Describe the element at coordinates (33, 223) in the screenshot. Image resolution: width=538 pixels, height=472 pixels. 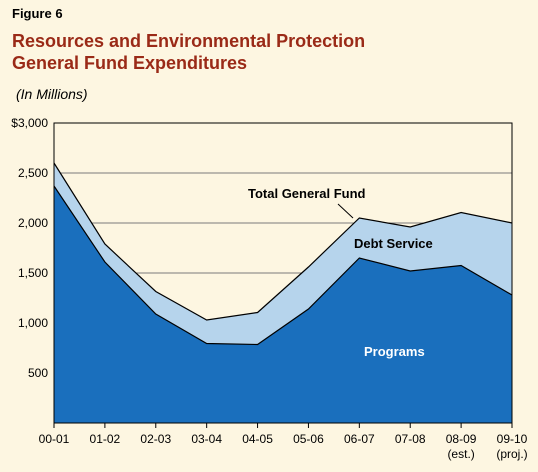
I see `y-tick-label: 2,000` at that location.